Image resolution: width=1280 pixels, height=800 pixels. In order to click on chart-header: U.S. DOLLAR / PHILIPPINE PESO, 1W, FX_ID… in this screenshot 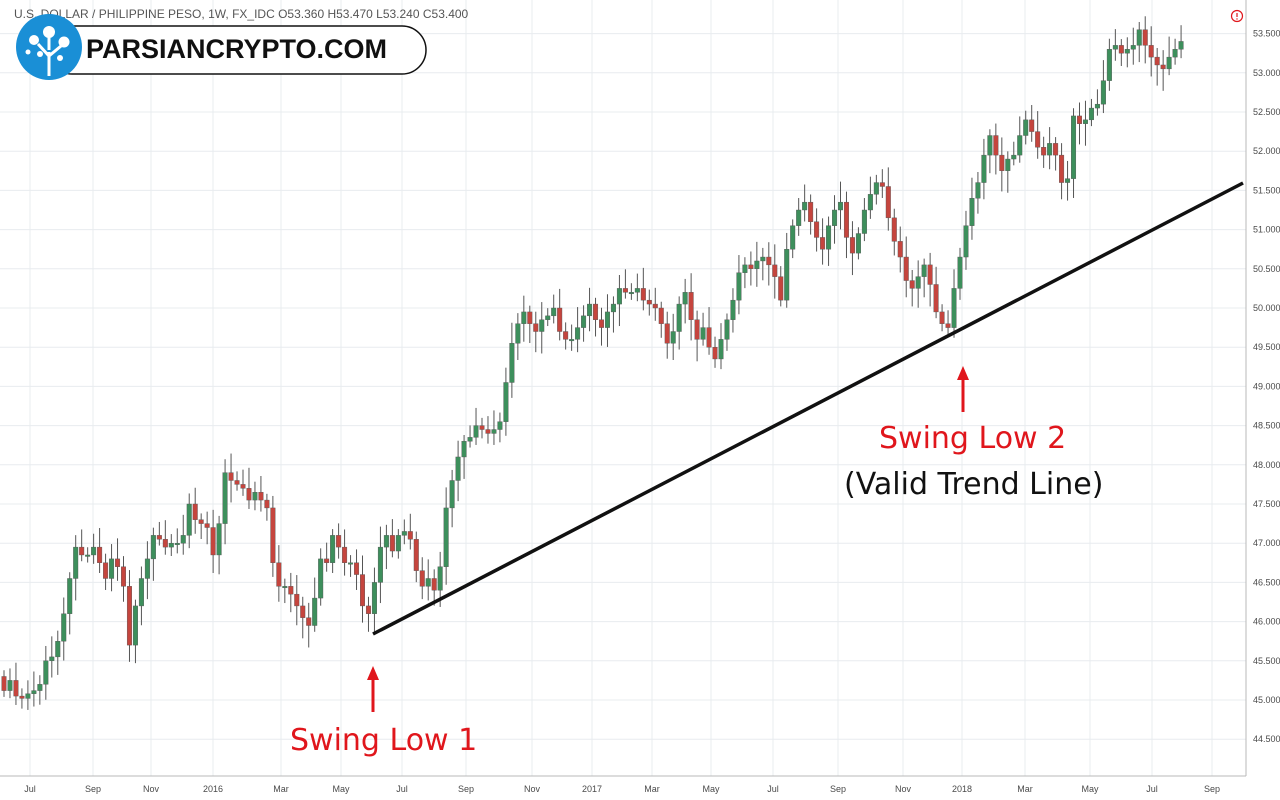, I will do `click(241, 14)`.